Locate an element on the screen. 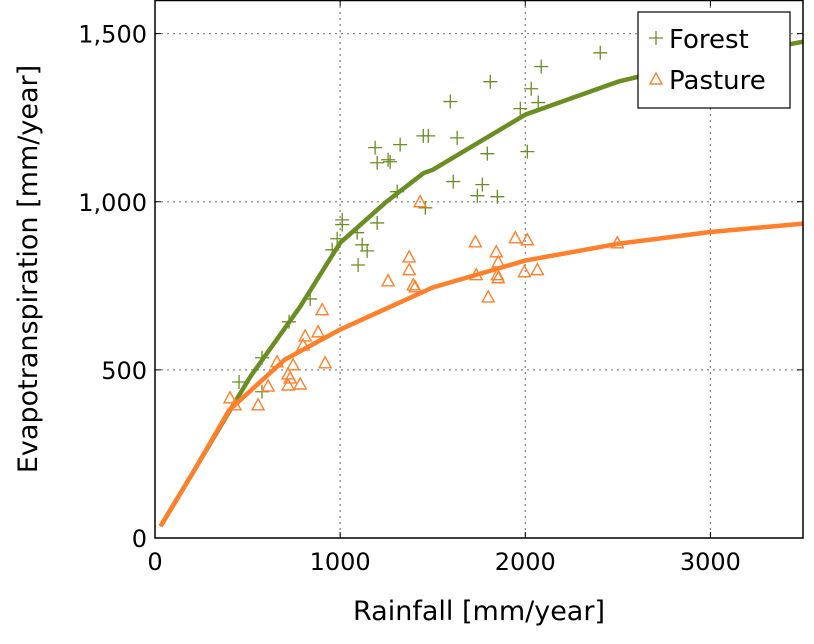 This screenshot has height=644, width=814. forest-legend-label: Forest is located at coordinates (709, 40).